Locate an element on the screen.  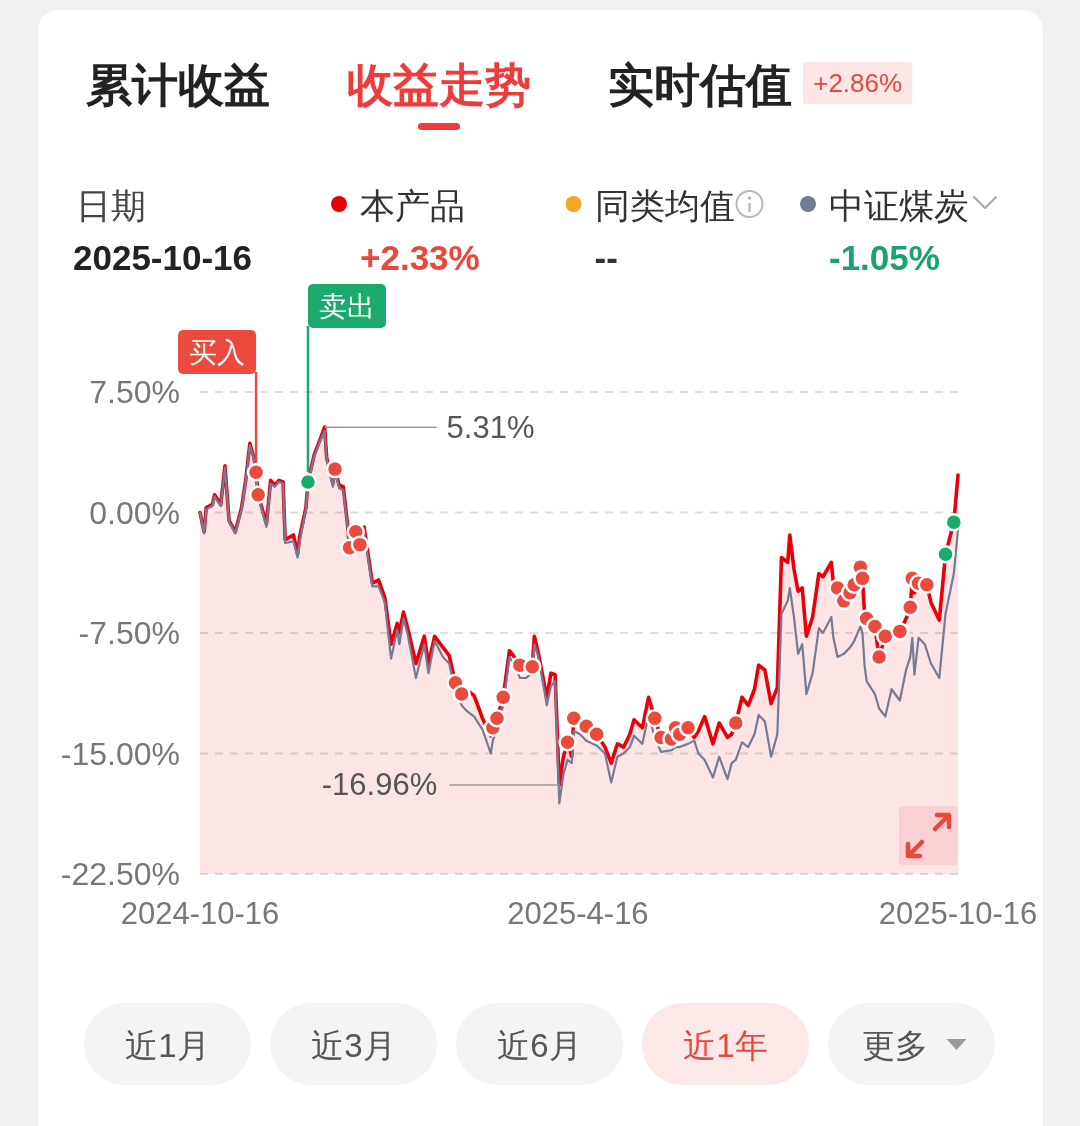
y-tick-label: -15.00% is located at coordinates (120, 753).